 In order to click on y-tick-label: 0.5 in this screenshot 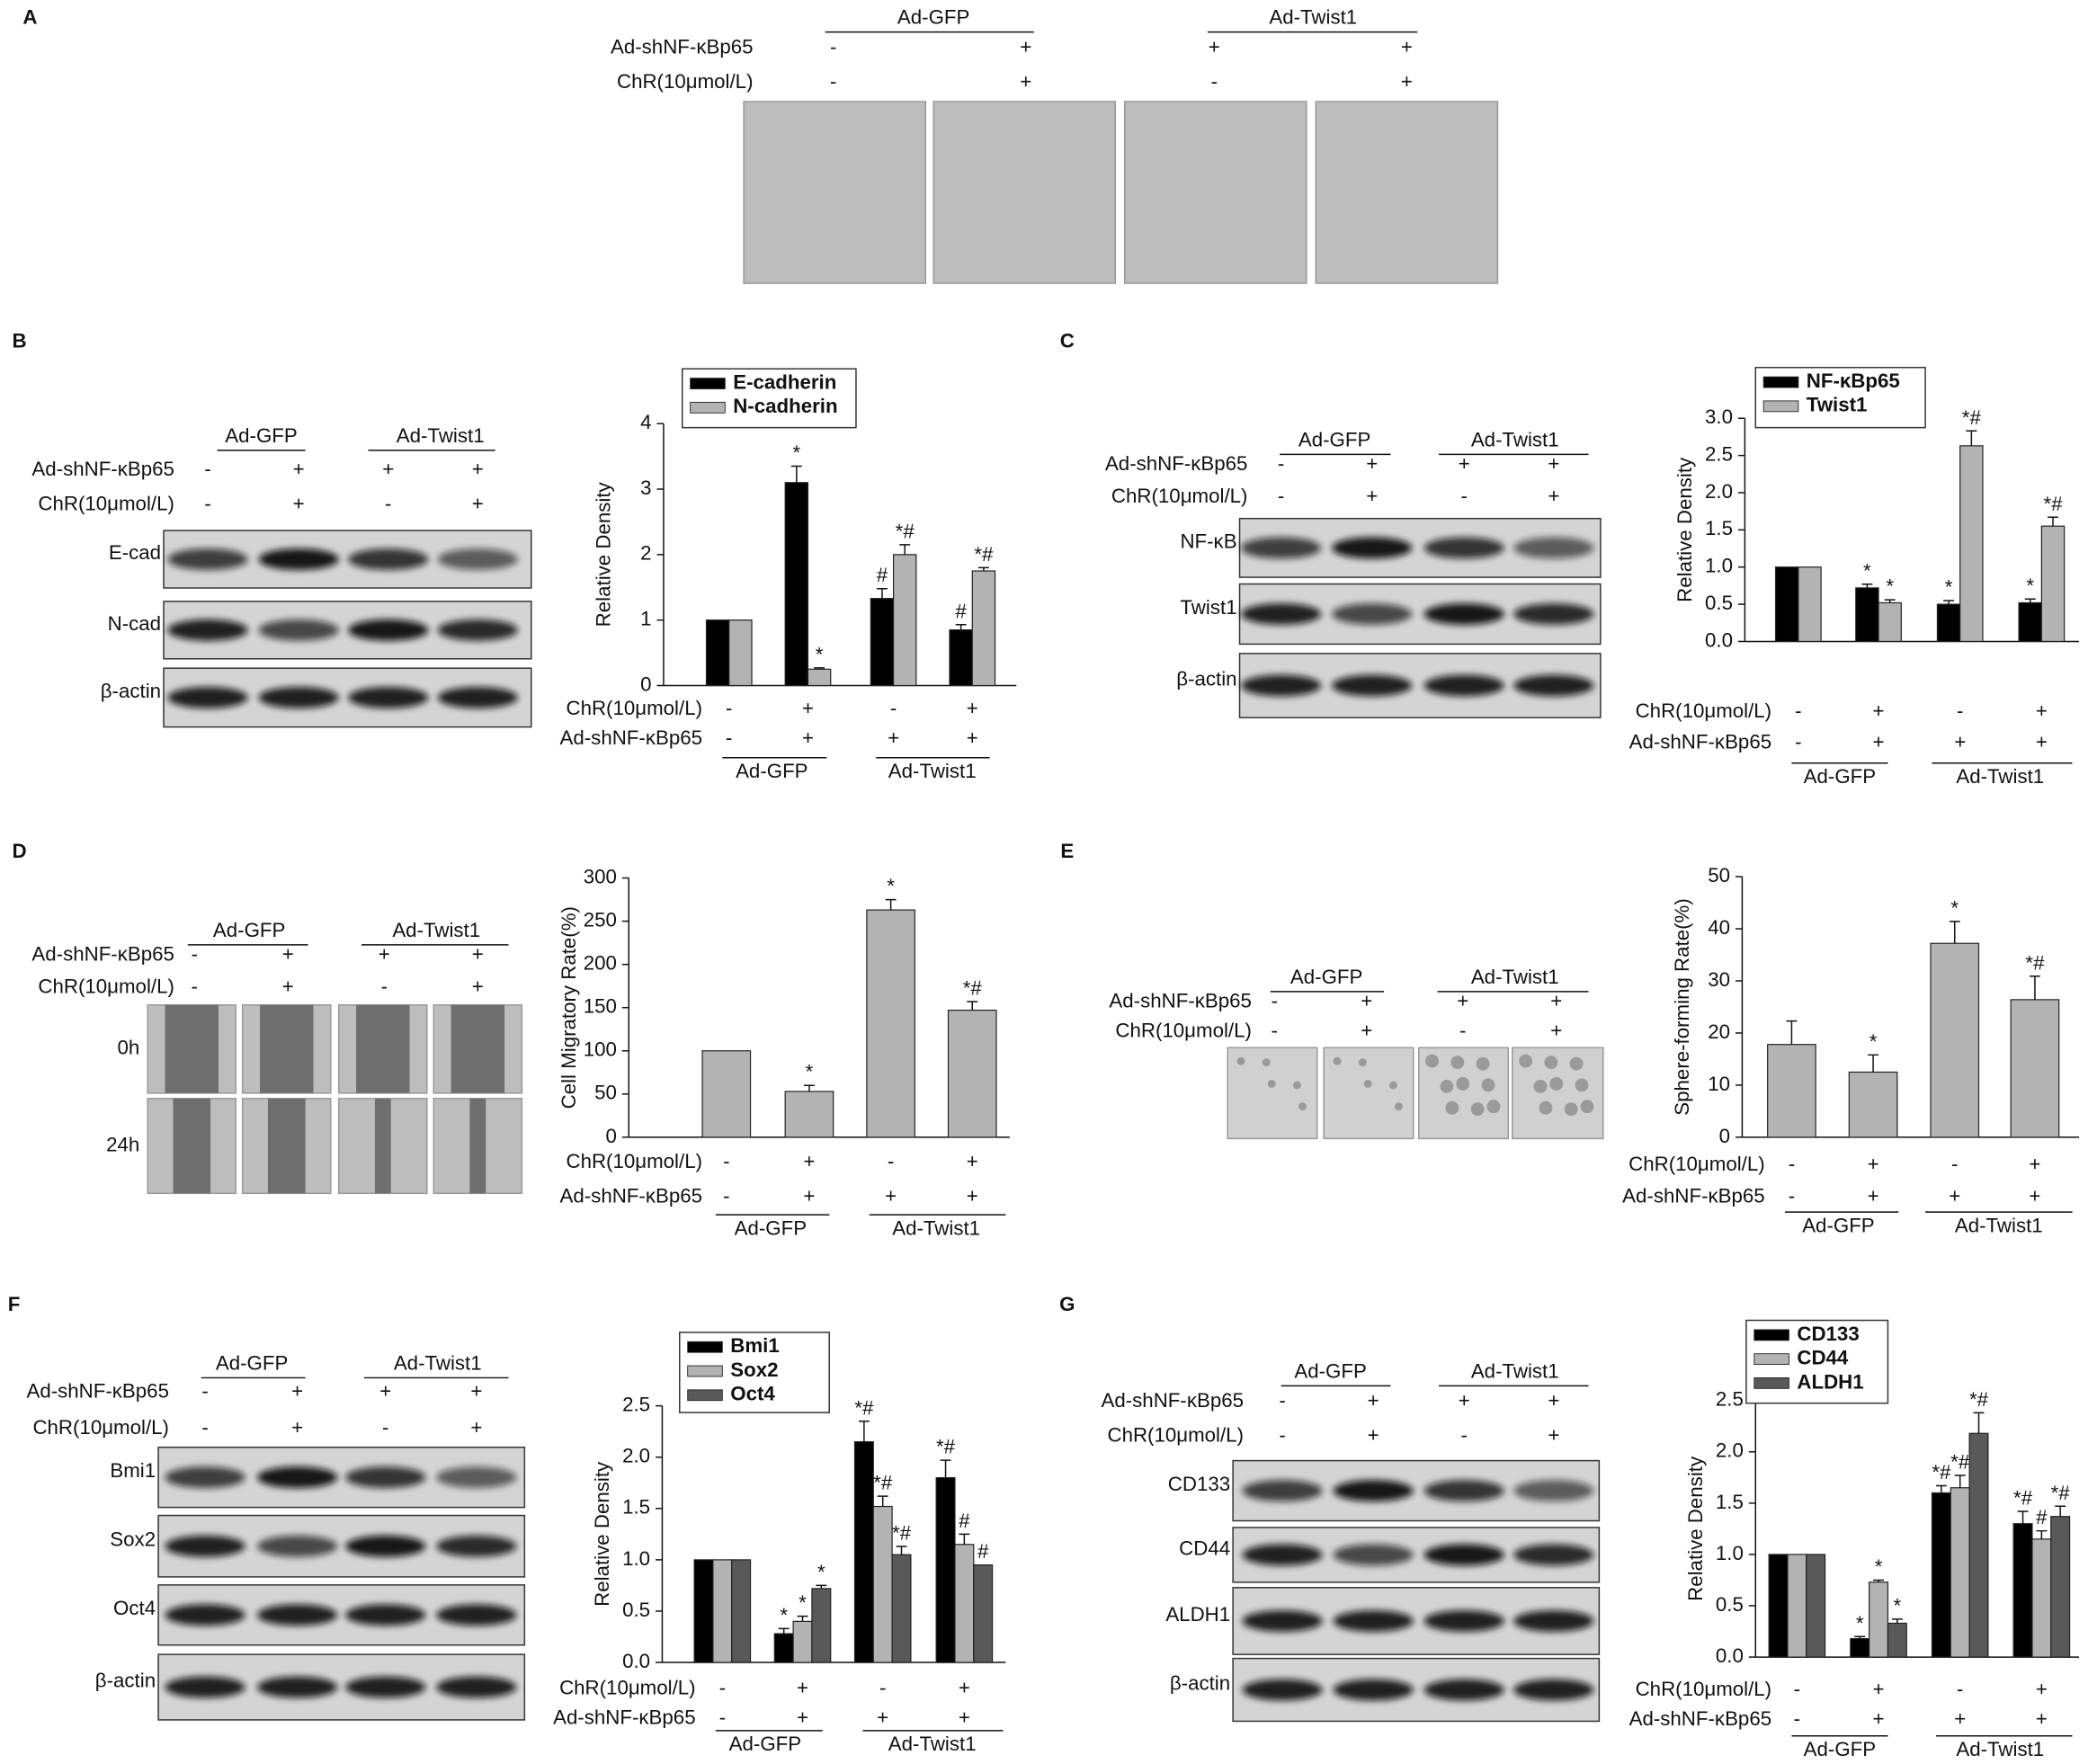, I will do `click(1719, 603)`.